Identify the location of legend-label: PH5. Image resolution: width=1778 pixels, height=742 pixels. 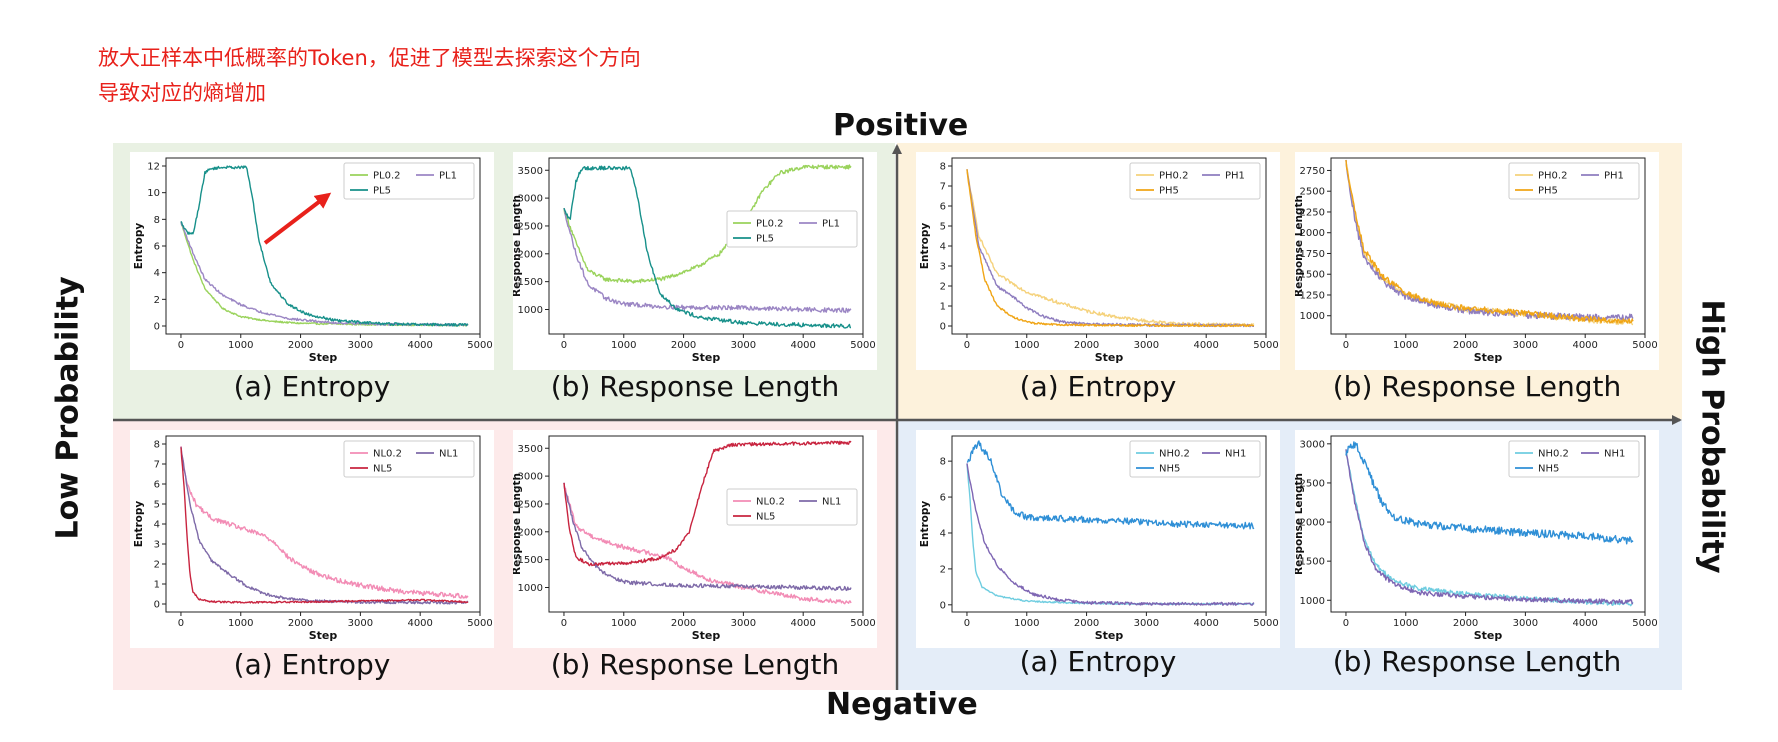
(1169, 191).